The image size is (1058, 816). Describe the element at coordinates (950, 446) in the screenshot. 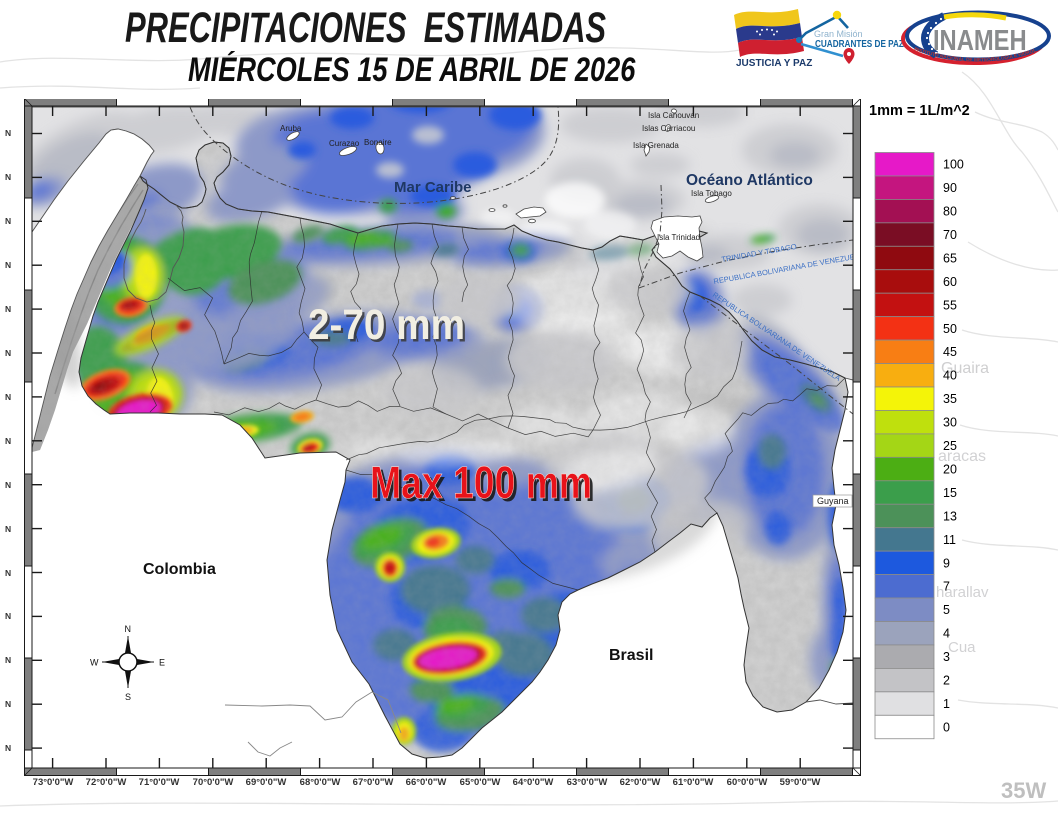

I see `svg-text: 25` at that location.